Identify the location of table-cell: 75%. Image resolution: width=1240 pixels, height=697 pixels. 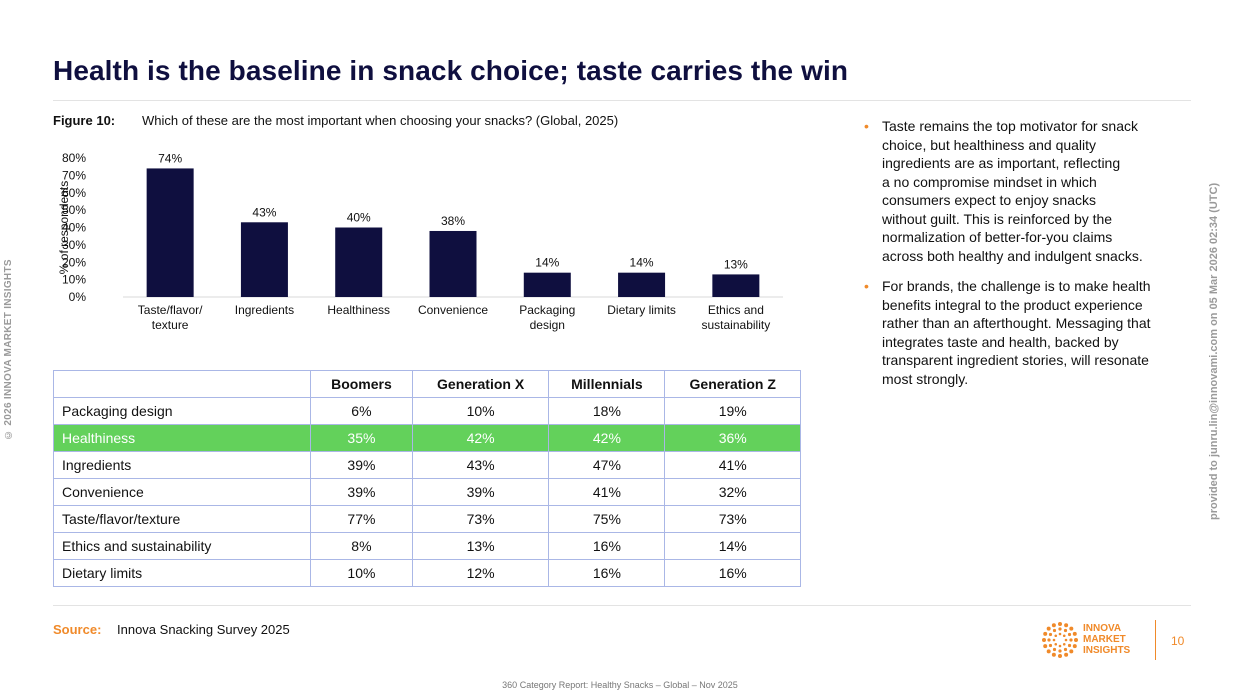
(607, 519).